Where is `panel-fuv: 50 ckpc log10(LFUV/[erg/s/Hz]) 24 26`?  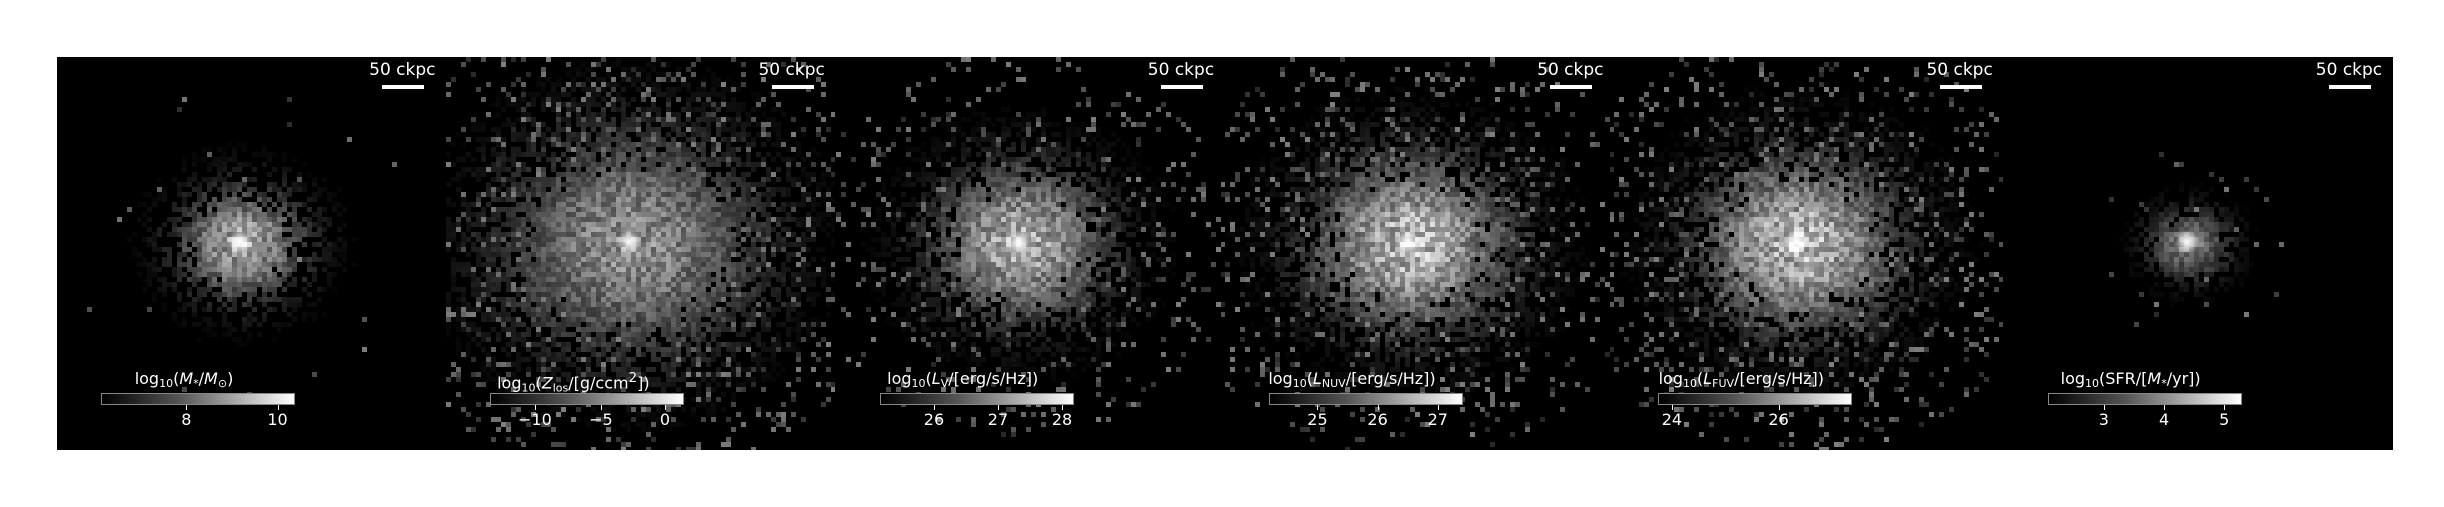
panel-fuv: 50 ckpc log10(LFUV/[erg/s/Hz]) 24 26 is located at coordinates (1809, 253).